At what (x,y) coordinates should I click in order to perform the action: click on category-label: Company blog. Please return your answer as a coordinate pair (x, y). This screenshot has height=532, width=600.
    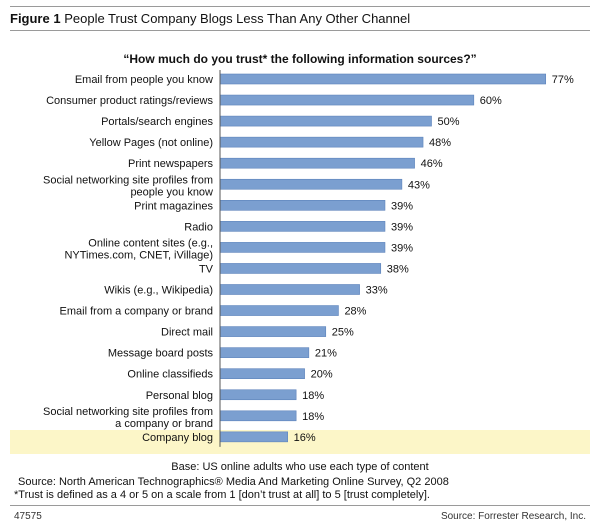
    Looking at the image, I should click on (177, 438).